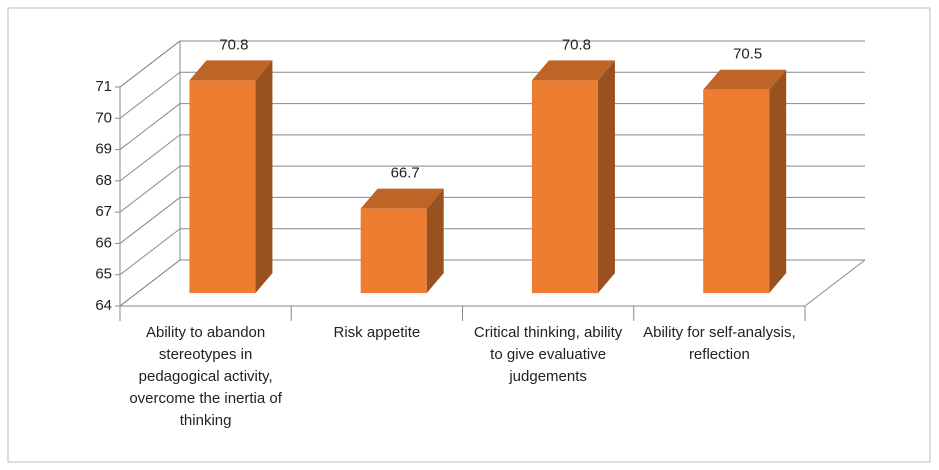 The image size is (939, 470). I want to click on floor-right, so click(835, 283).